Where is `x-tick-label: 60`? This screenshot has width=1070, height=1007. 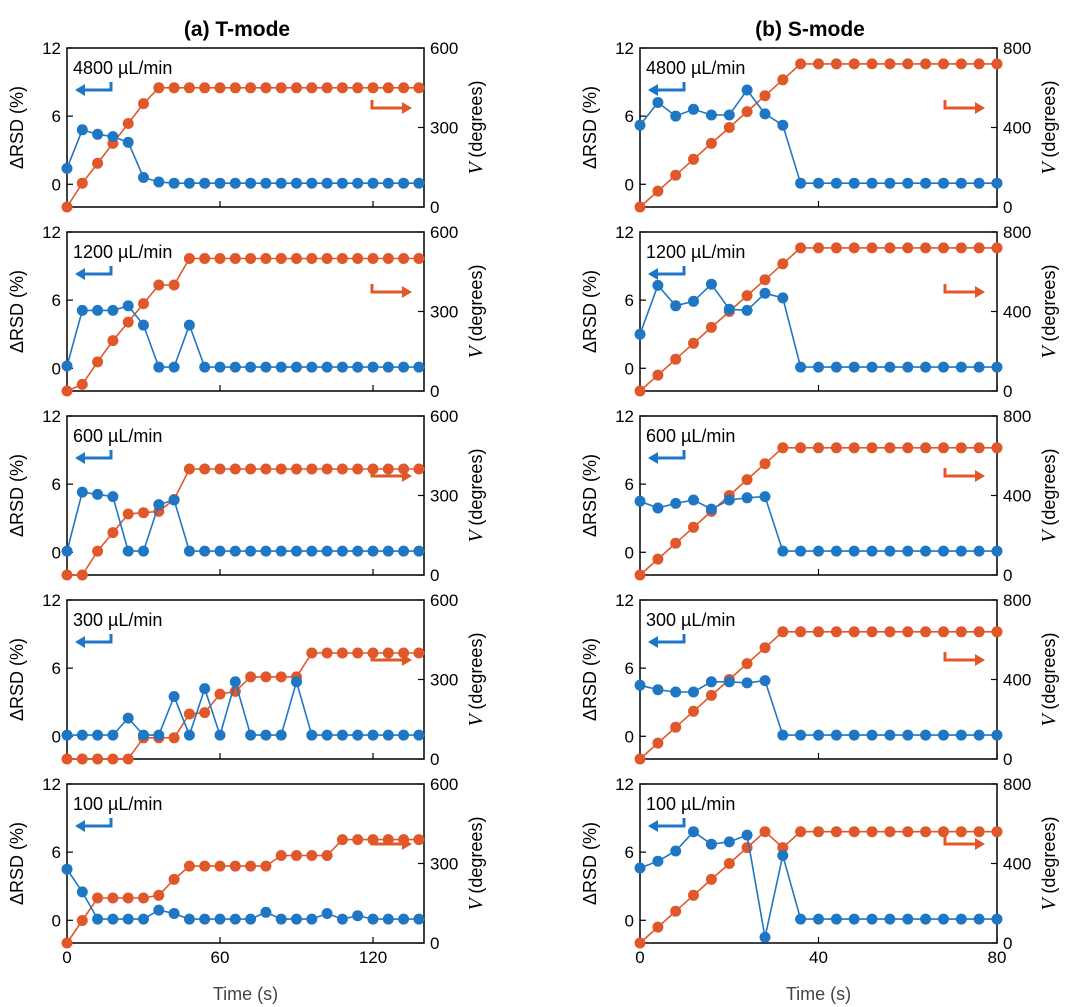
x-tick-label: 60 is located at coordinates (220, 957).